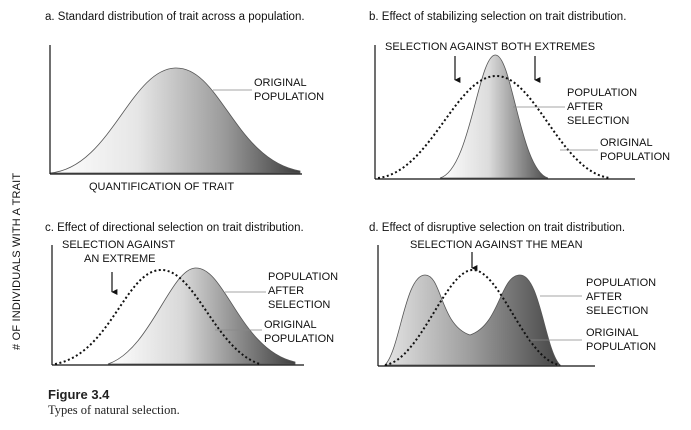 The image size is (691, 430). What do you see at coordinates (494, 116) in the screenshot?
I see `panel-b-after-curve` at bounding box center [494, 116].